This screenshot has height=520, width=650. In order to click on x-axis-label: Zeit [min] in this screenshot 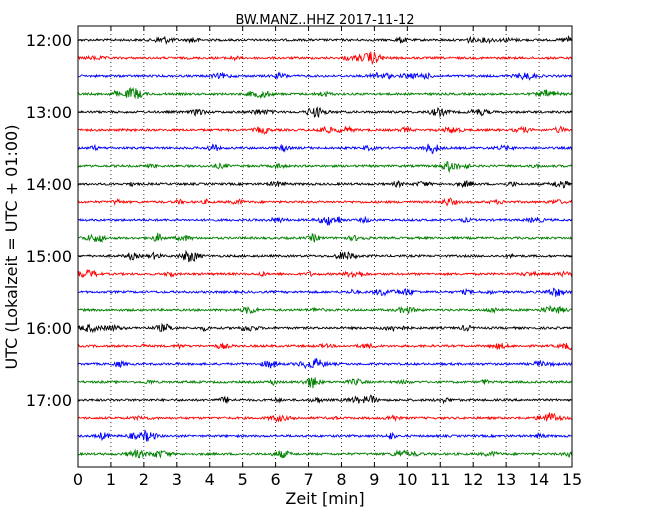, I will do `click(324, 498)`.